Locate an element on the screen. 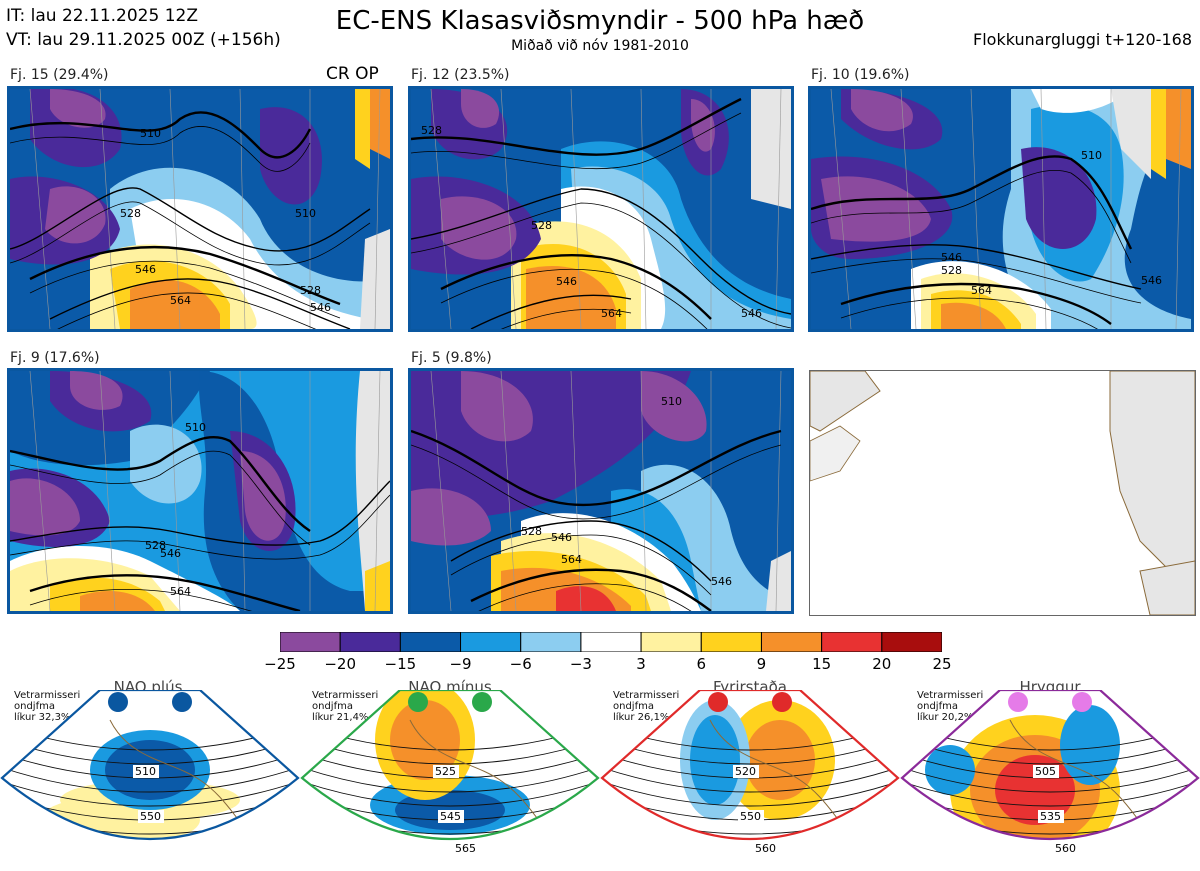 The height and width of the screenshot is (871, 1200). contour-label: 535 is located at coordinates (1050, 816).